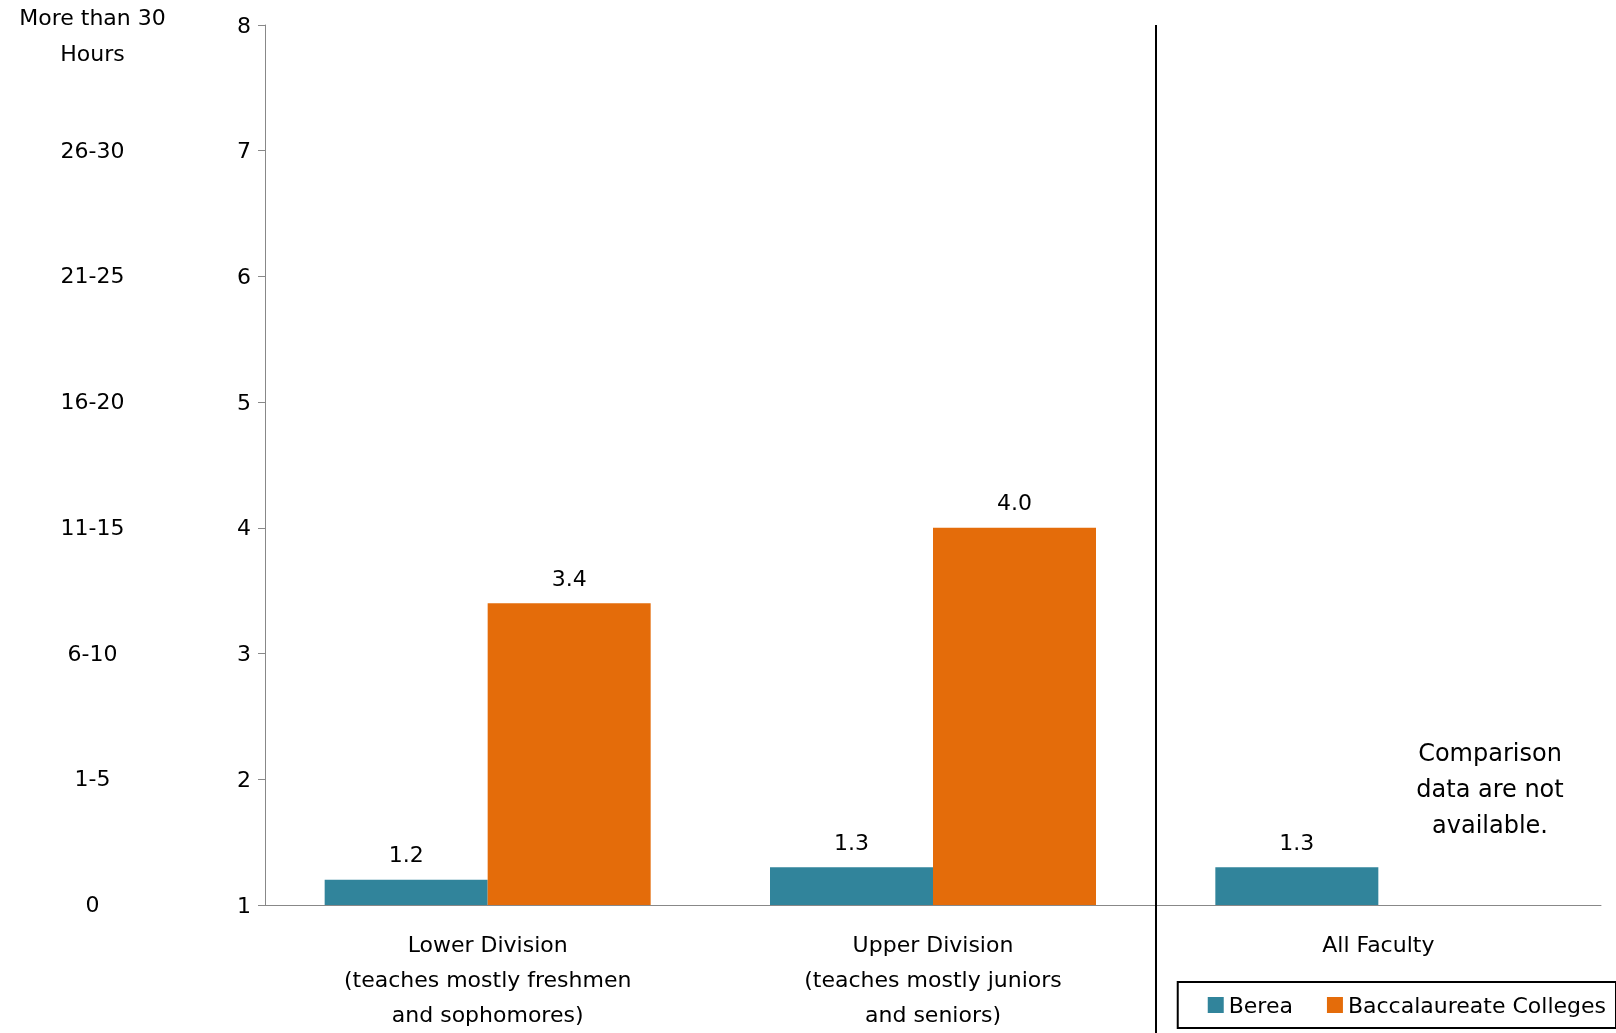 The image size is (1616, 1033). I want to click on y-tick-label: 8, so click(244, 25).